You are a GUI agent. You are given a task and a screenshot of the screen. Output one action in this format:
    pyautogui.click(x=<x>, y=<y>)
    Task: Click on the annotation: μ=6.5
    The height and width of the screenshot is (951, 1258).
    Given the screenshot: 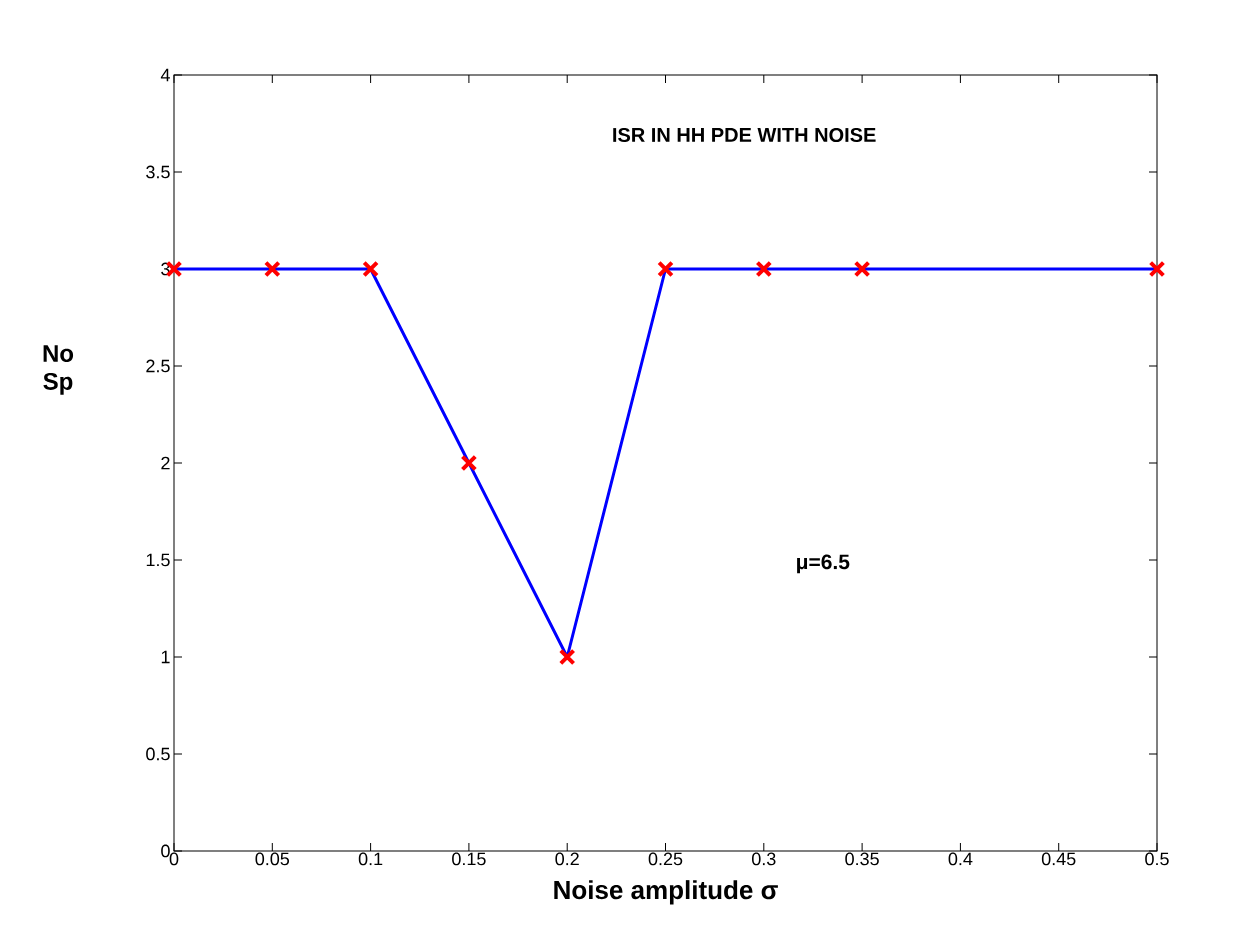 What is the action you would take?
    pyautogui.click(x=823, y=564)
    